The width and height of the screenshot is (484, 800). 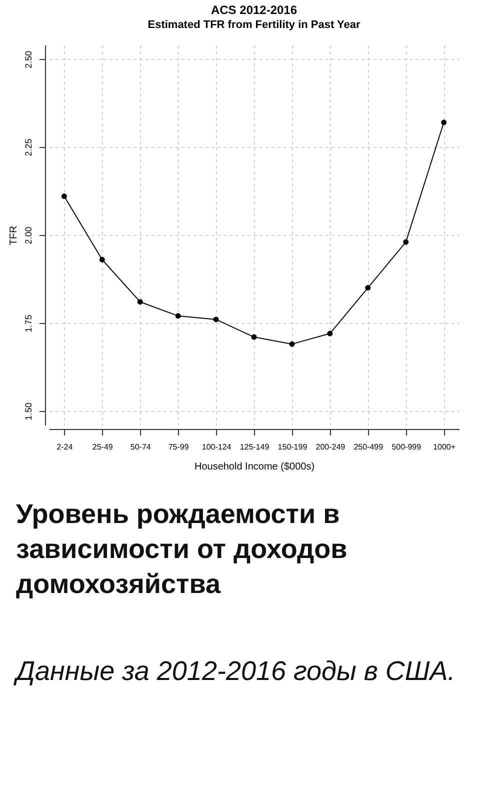 What do you see at coordinates (29, 411) in the screenshot?
I see `y-tick-label: 1.50` at bounding box center [29, 411].